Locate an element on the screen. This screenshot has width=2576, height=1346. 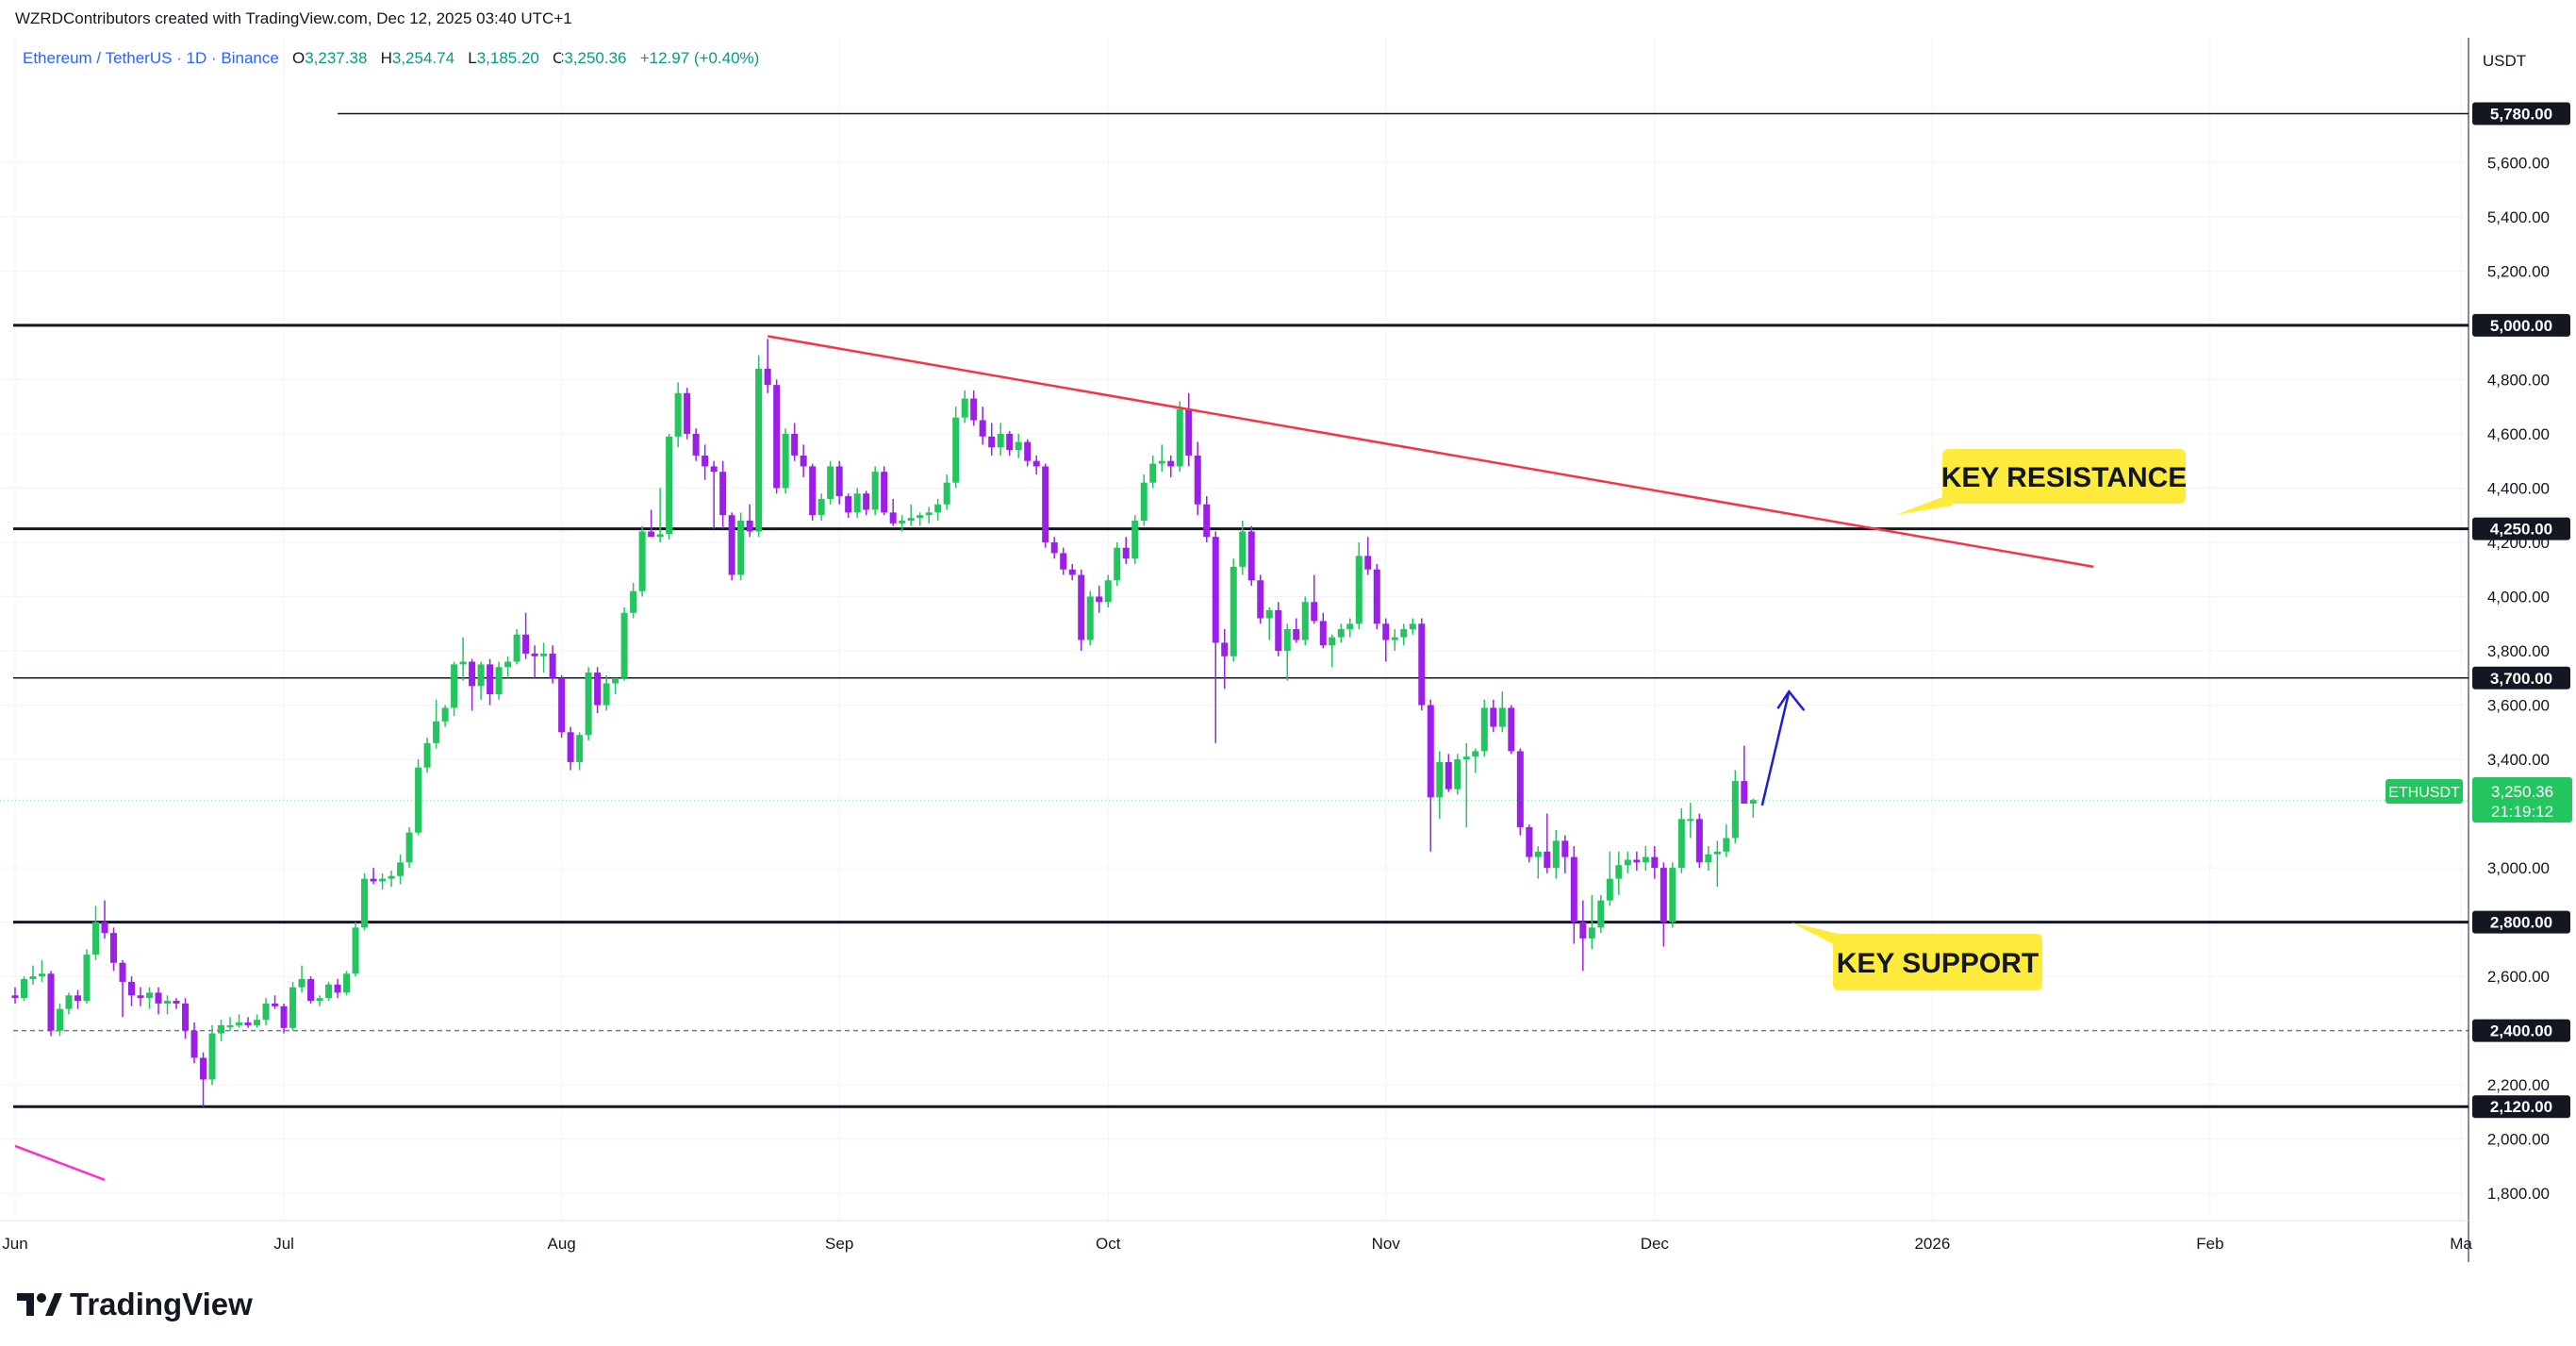
time-axis: Jun Jul Aug Sep Oct Nov Dec 2026 Feb Ma is located at coordinates (1236, 1236).